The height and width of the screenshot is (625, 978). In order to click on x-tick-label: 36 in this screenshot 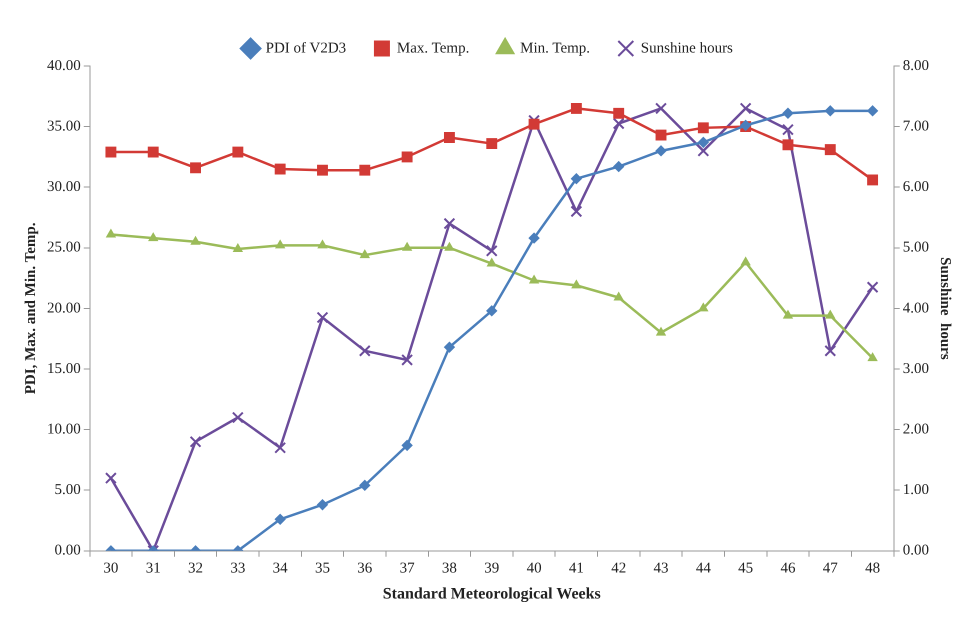, I will do `click(365, 568)`.